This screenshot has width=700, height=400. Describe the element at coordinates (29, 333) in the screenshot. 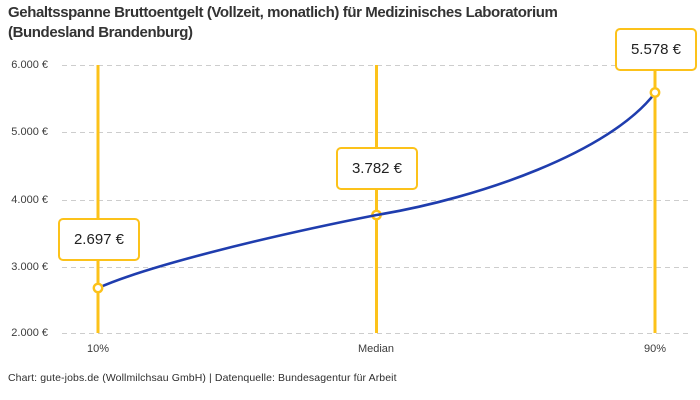

I see `y-tick-label: 2.000 €` at that location.